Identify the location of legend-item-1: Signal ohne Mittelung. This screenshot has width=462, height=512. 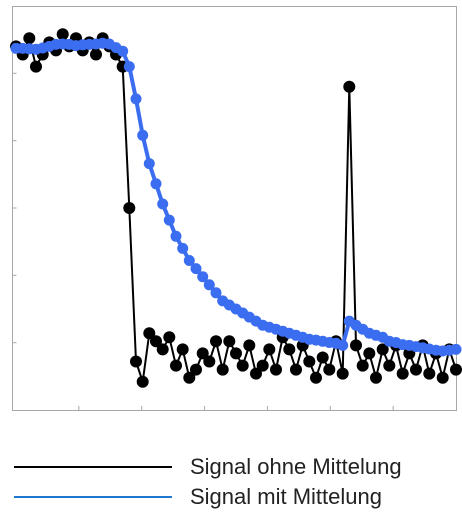
(231, 467).